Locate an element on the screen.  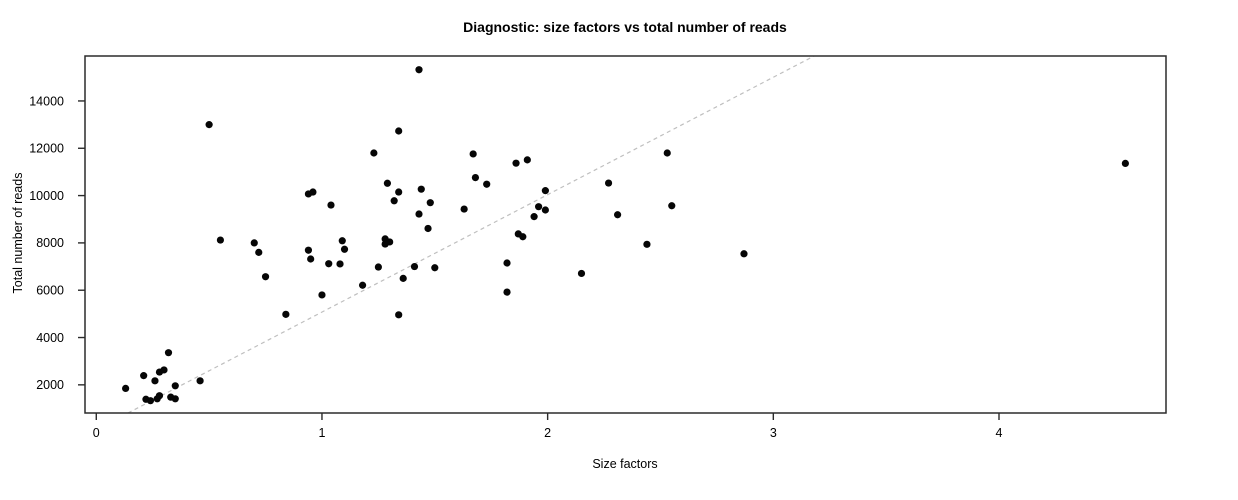
x-tick-label: 1 is located at coordinates (321, 433).